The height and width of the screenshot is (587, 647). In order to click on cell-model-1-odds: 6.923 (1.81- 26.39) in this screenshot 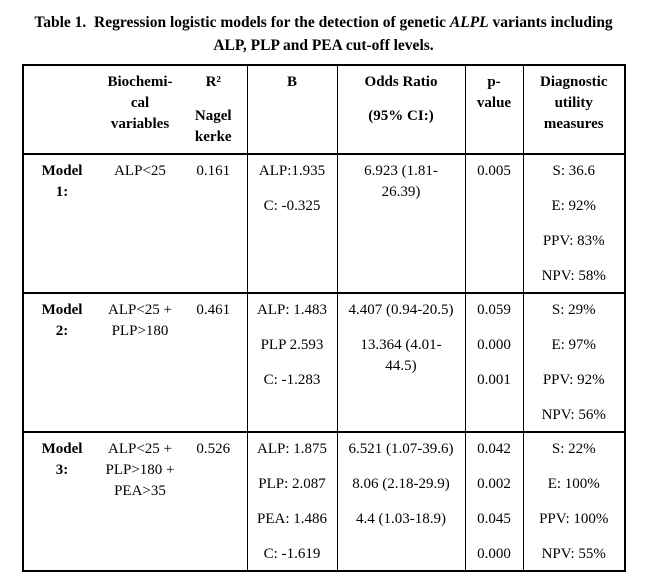, I will do `click(401, 223)`.